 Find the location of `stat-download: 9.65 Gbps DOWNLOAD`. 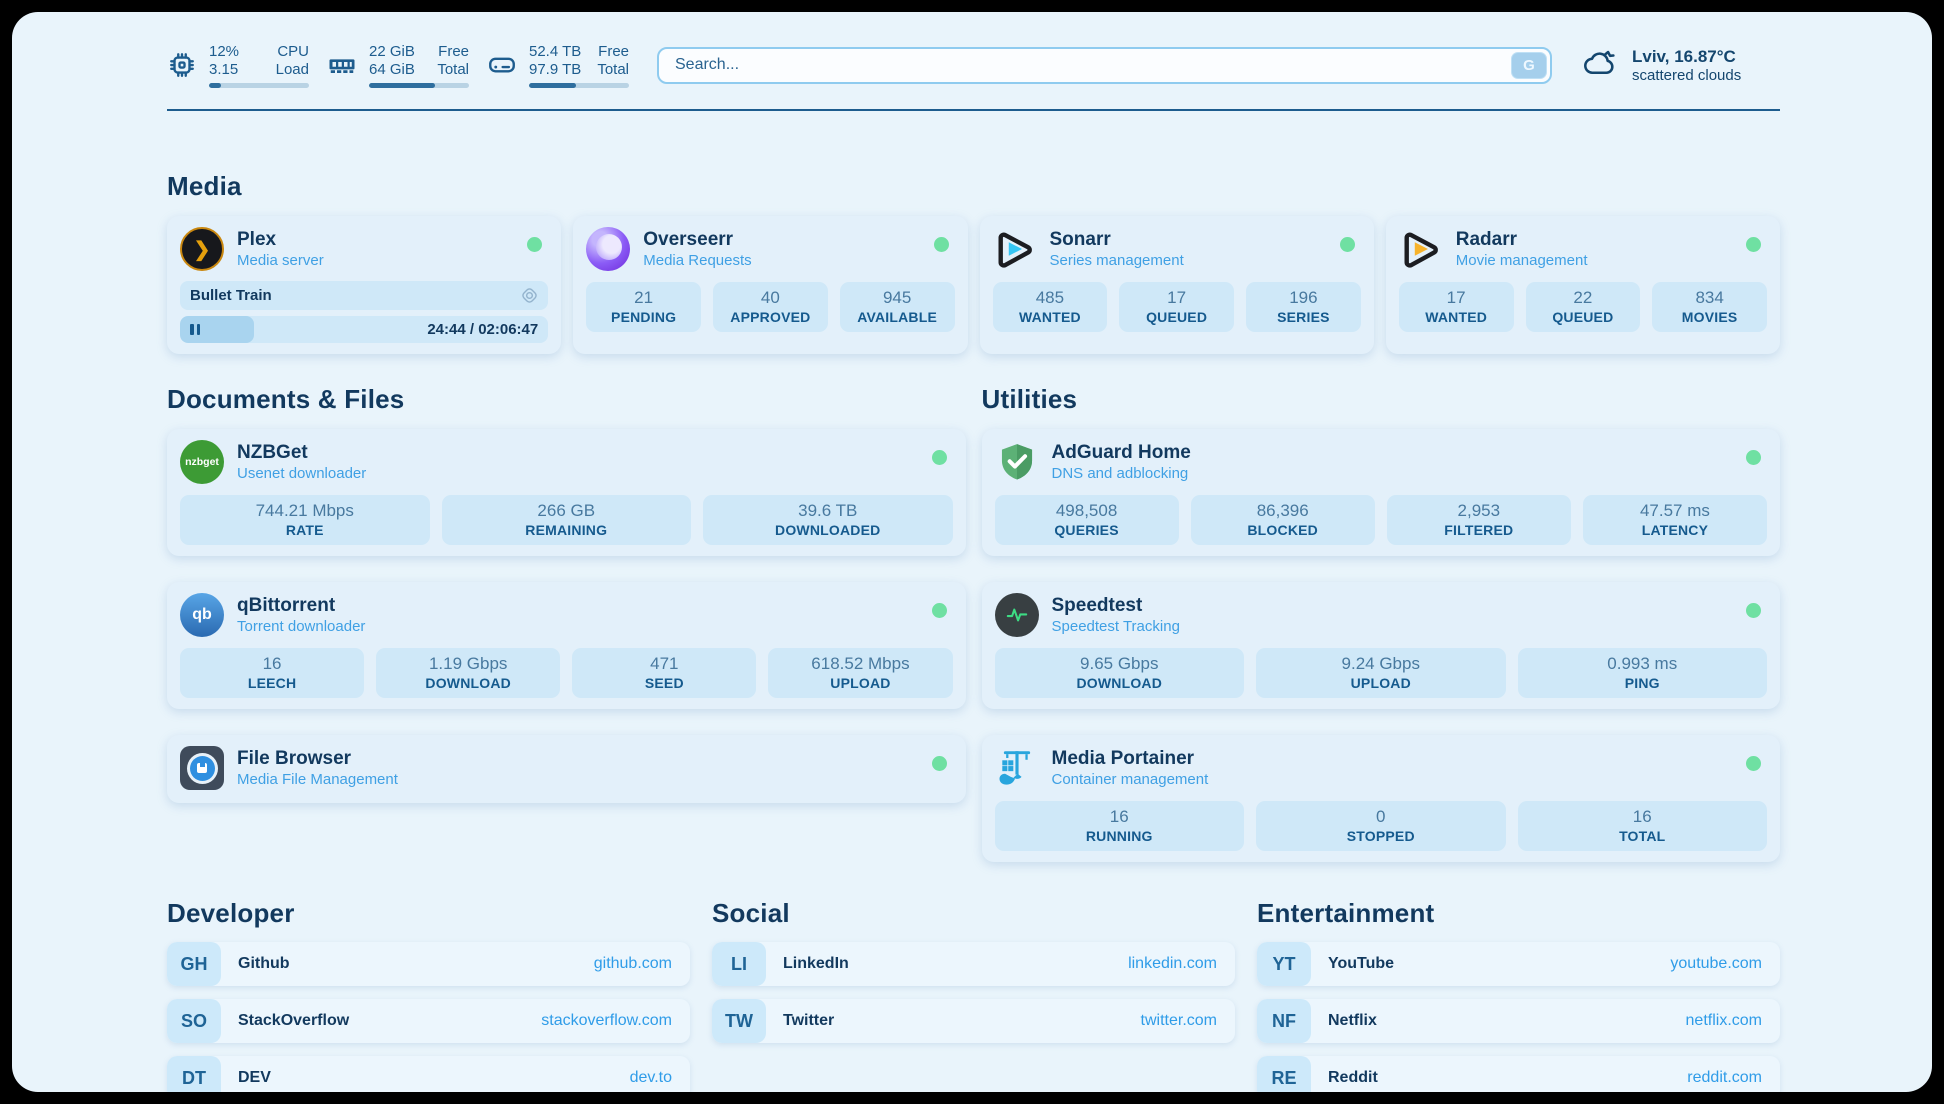

stat-download: 9.65 Gbps DOWNLOAD is located at coordinates (1119, 673).